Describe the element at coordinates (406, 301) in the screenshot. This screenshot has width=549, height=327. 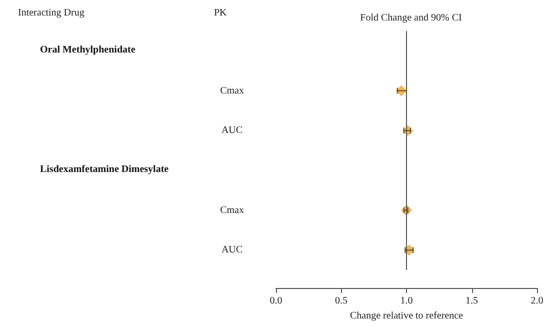
I see `x-tick-label: 1.0` at that location.